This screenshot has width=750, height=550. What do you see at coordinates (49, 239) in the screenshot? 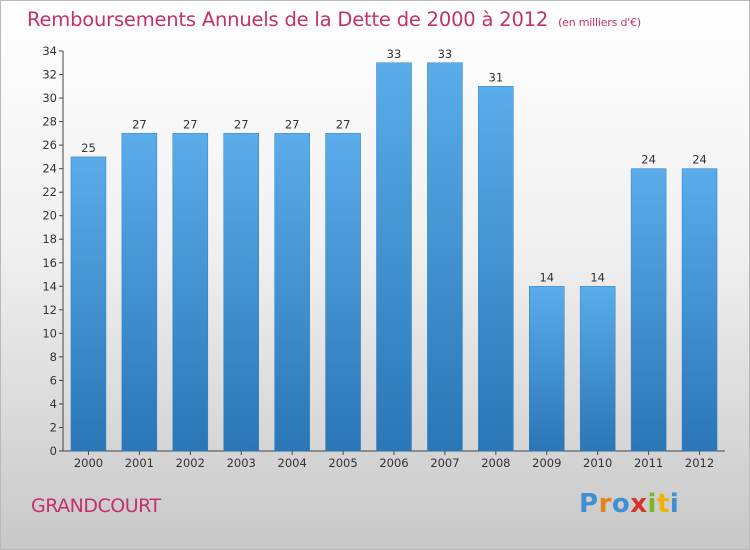
I see `y-tick-label: 18` at bounding box center [49, 239].